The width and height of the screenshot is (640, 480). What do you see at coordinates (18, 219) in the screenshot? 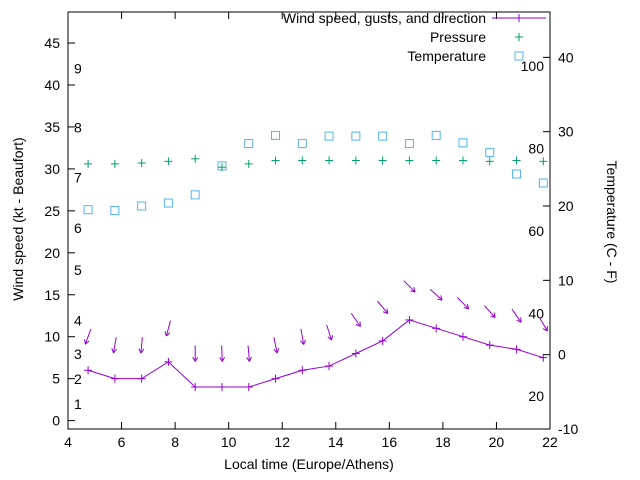
I see `left-axis-title: Wind speed (kt - Beaufort)` at bounding box center [18, 219].